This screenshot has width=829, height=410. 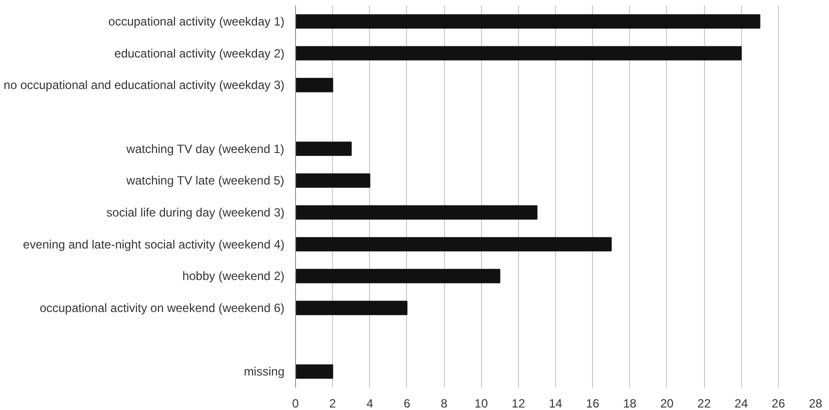 What do you see at coordinates (815, 403) in the screenshot?
I see `x-tick-label: 28` at bounding box center [815, 403].